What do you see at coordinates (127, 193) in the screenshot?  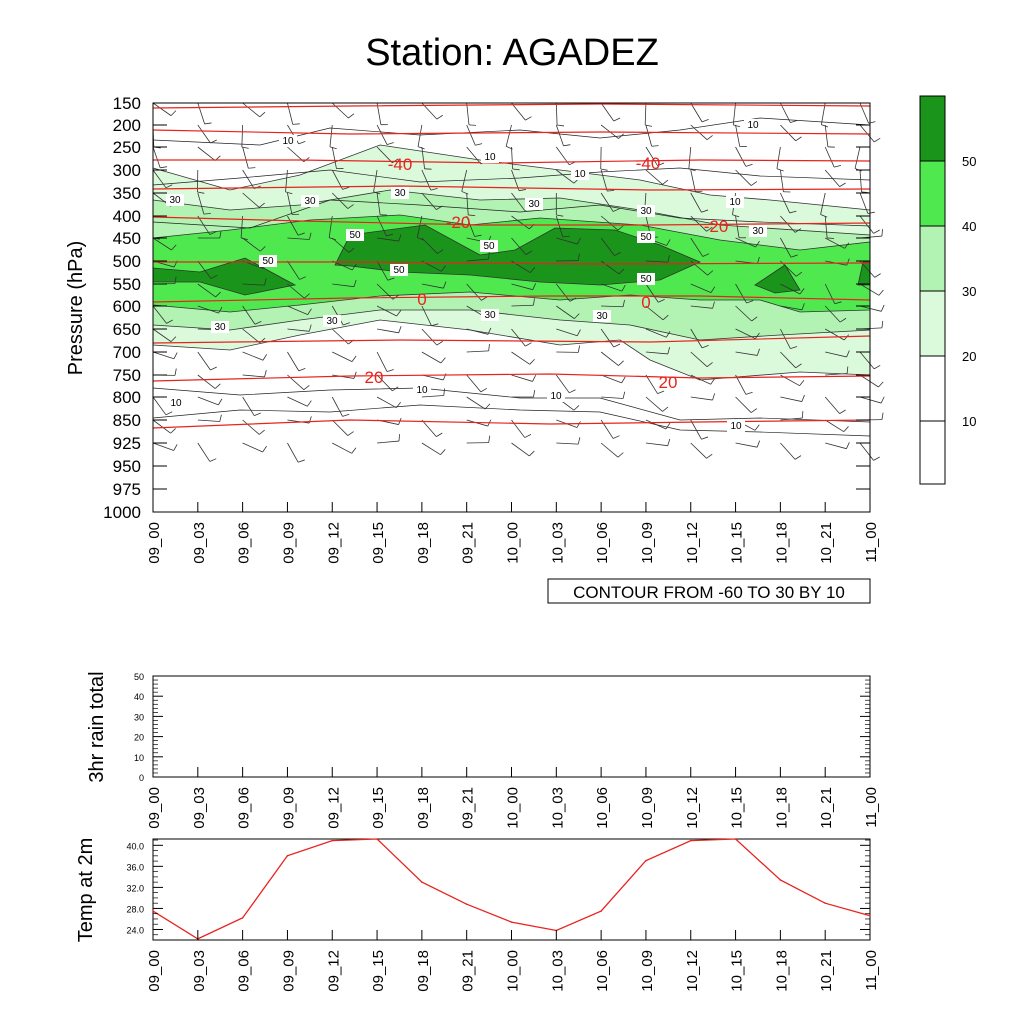 I see `pressure-tick-label: 350` at bounding box center [127, 193].